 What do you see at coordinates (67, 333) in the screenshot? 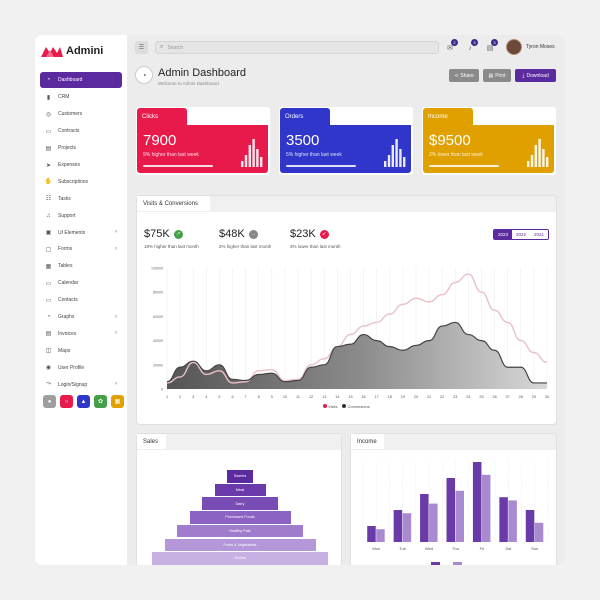
I see `sidebar-item-label: Invoices` at bounding box center [67, 333].